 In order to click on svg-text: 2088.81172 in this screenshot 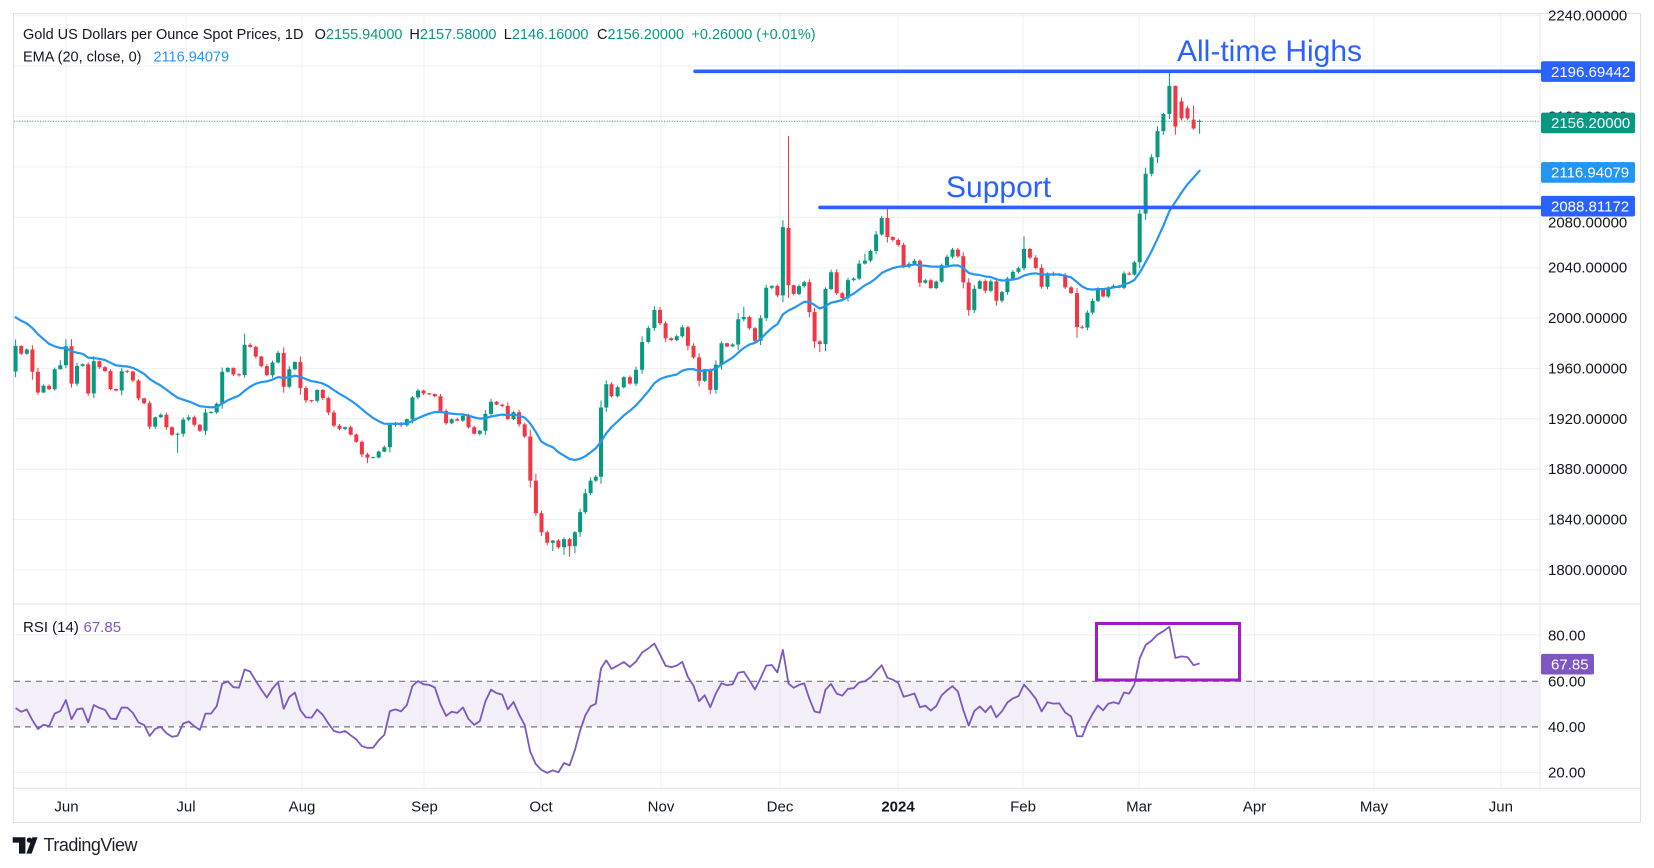, I will do `click(1590, 206)`.